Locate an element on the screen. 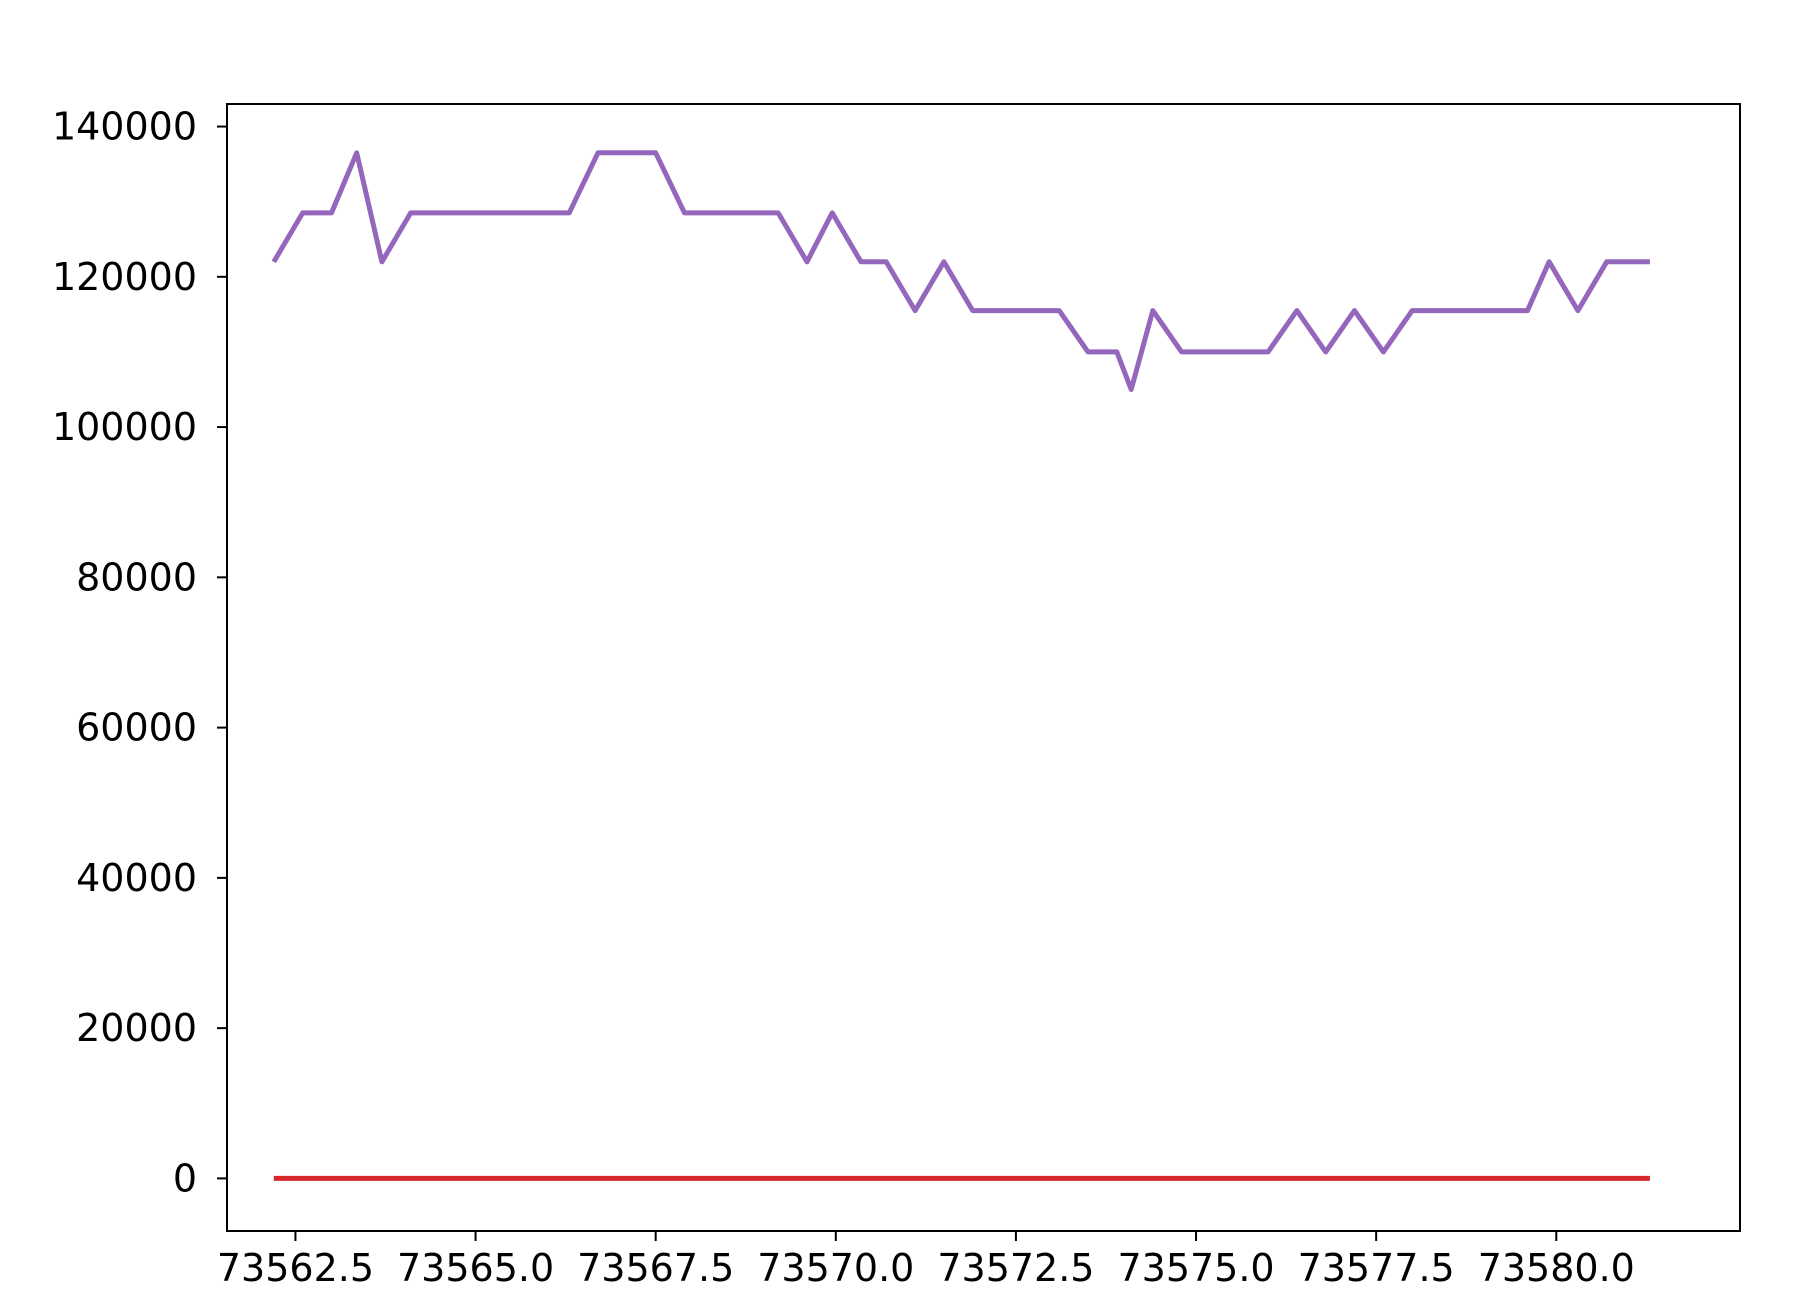 The width and height of the screenshot is (1815, 1307). x-tick-label: 73572.5 is located at coordinates (1015, 1268).